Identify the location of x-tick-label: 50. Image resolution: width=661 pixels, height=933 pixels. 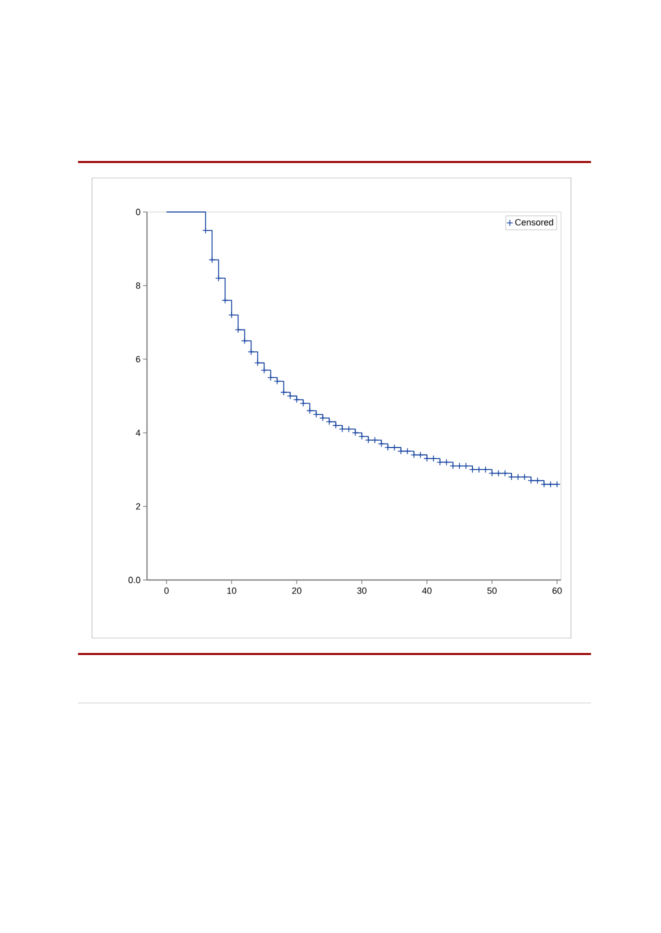
(492, 590).